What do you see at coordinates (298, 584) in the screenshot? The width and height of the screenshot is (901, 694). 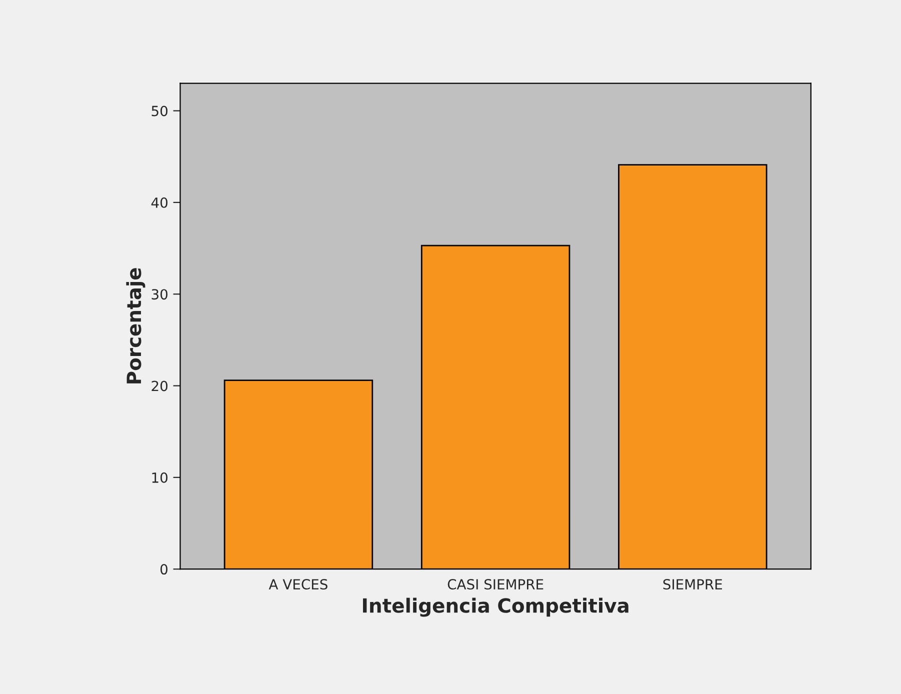 I see `x-tick-label: A VECES` at bounding box center [298, 584].